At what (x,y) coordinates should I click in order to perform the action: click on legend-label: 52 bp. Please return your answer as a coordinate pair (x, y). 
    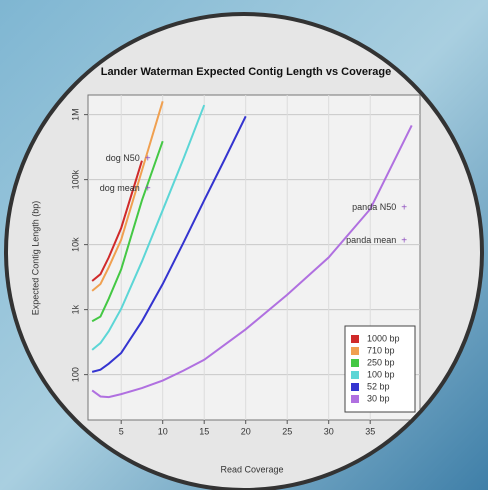
    Looking at the image, I should click on (378, 386).